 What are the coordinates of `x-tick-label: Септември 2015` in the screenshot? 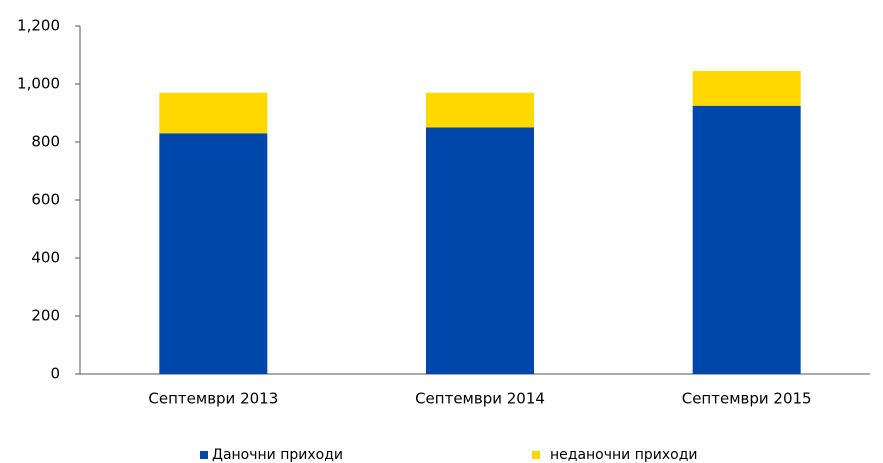 It's located at (747, 399).